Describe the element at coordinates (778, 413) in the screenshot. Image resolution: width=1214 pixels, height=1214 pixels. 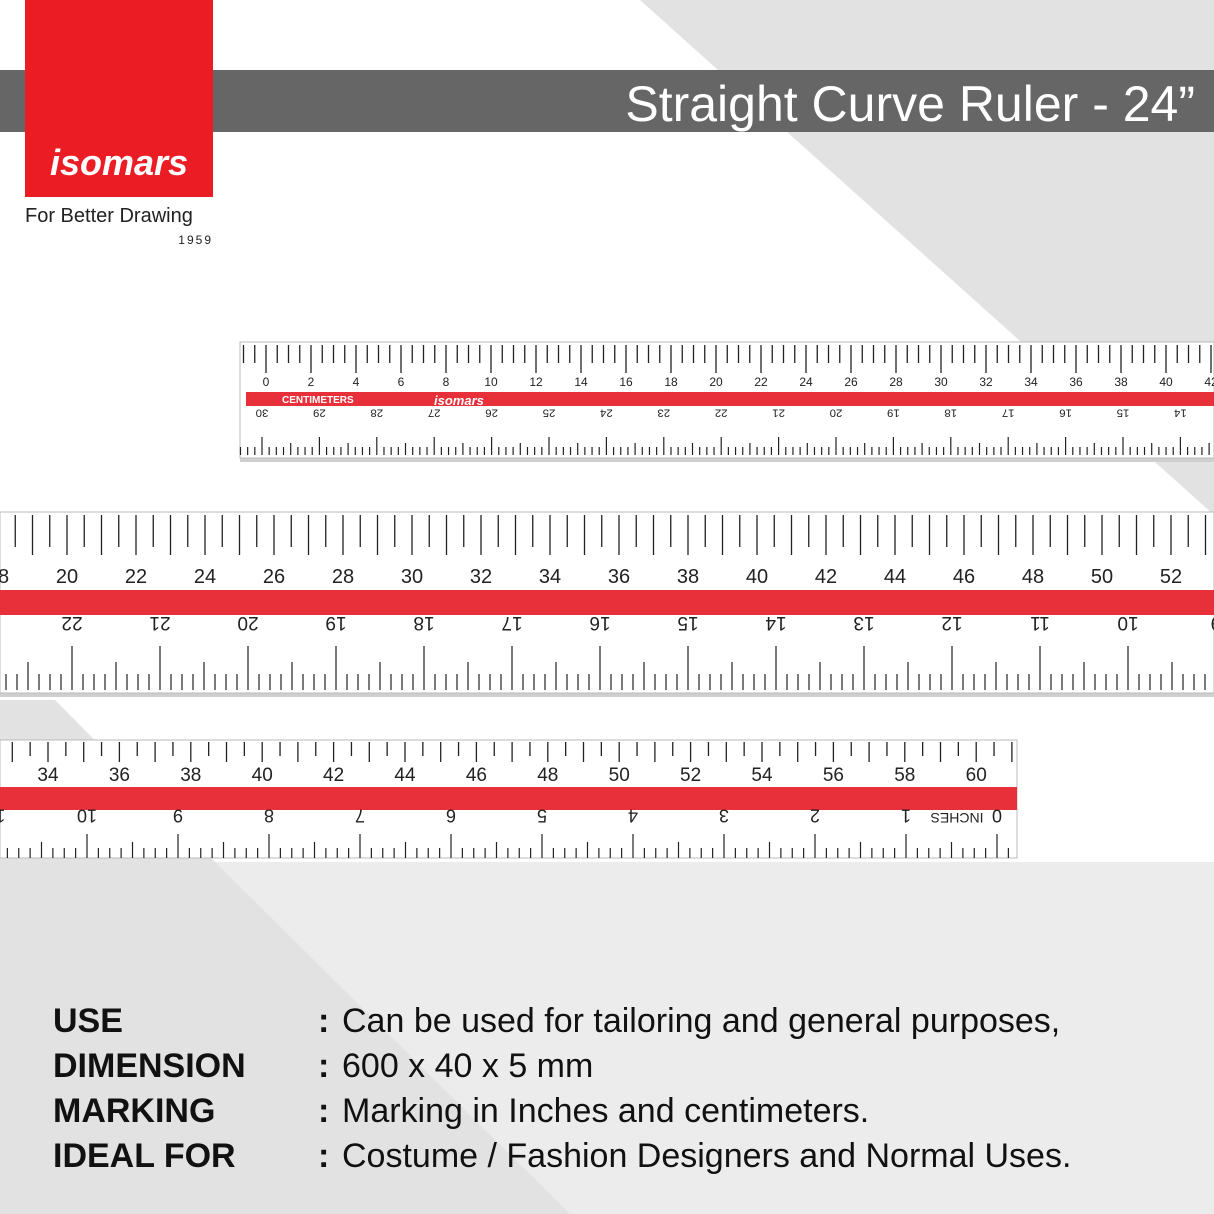
I see `ruler-number: 21` at that location.